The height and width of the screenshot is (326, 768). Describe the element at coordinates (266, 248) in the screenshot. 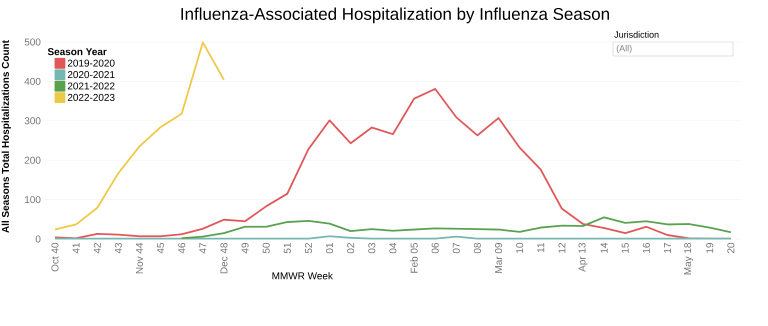

I see `x-tick-label: 50` at that location.